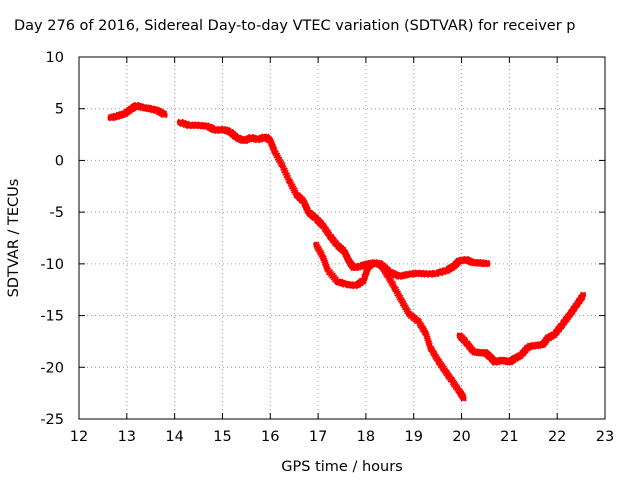 This screenshot has height=480, width=640. What do you see at coordinates (127, 437) in the screenshot?
I see `x-tick-label: 13` at bounding box center [127, 437].